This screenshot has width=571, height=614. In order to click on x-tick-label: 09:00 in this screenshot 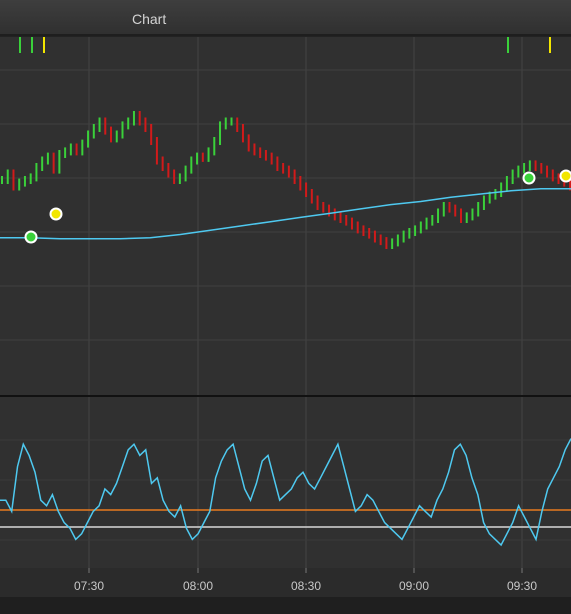, I will do `click(414, 586)`.